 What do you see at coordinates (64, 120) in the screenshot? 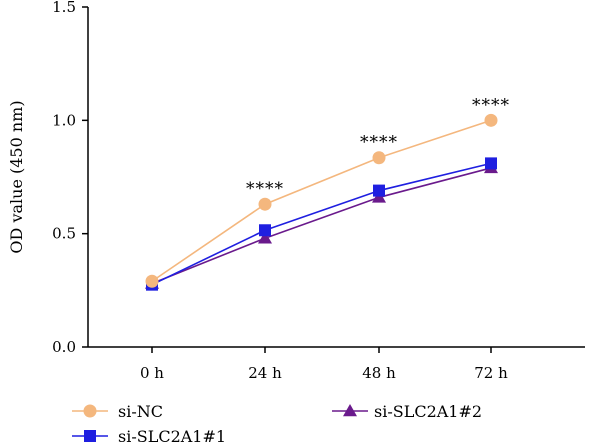
I see `y-tick-label: 1.0` at bounding box center [64, 120].